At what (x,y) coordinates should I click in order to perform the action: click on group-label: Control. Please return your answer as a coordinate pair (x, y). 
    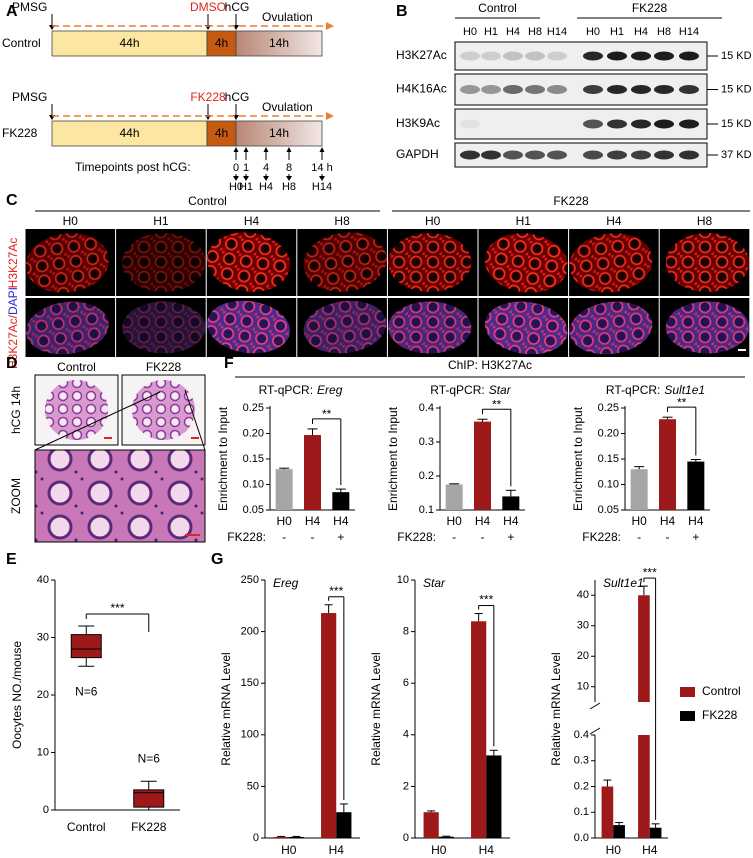
    Looking at the image, I should click on (497, 8).